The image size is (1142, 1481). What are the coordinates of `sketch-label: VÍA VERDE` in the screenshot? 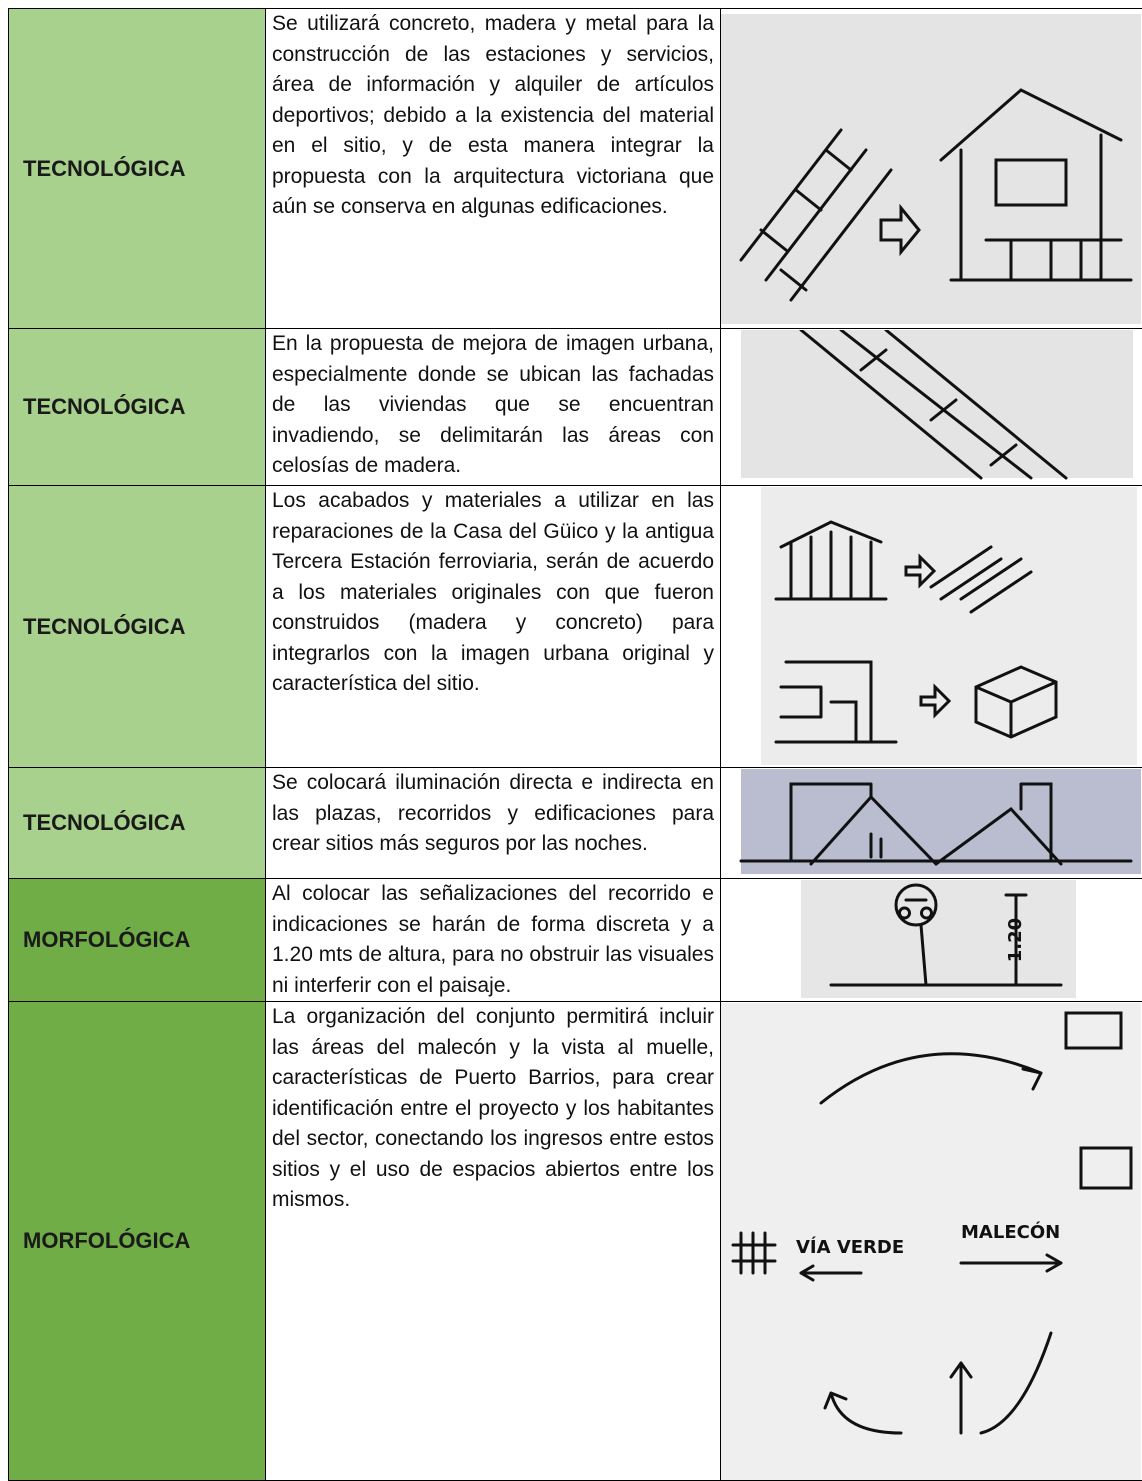 It's located at (850, 1247).